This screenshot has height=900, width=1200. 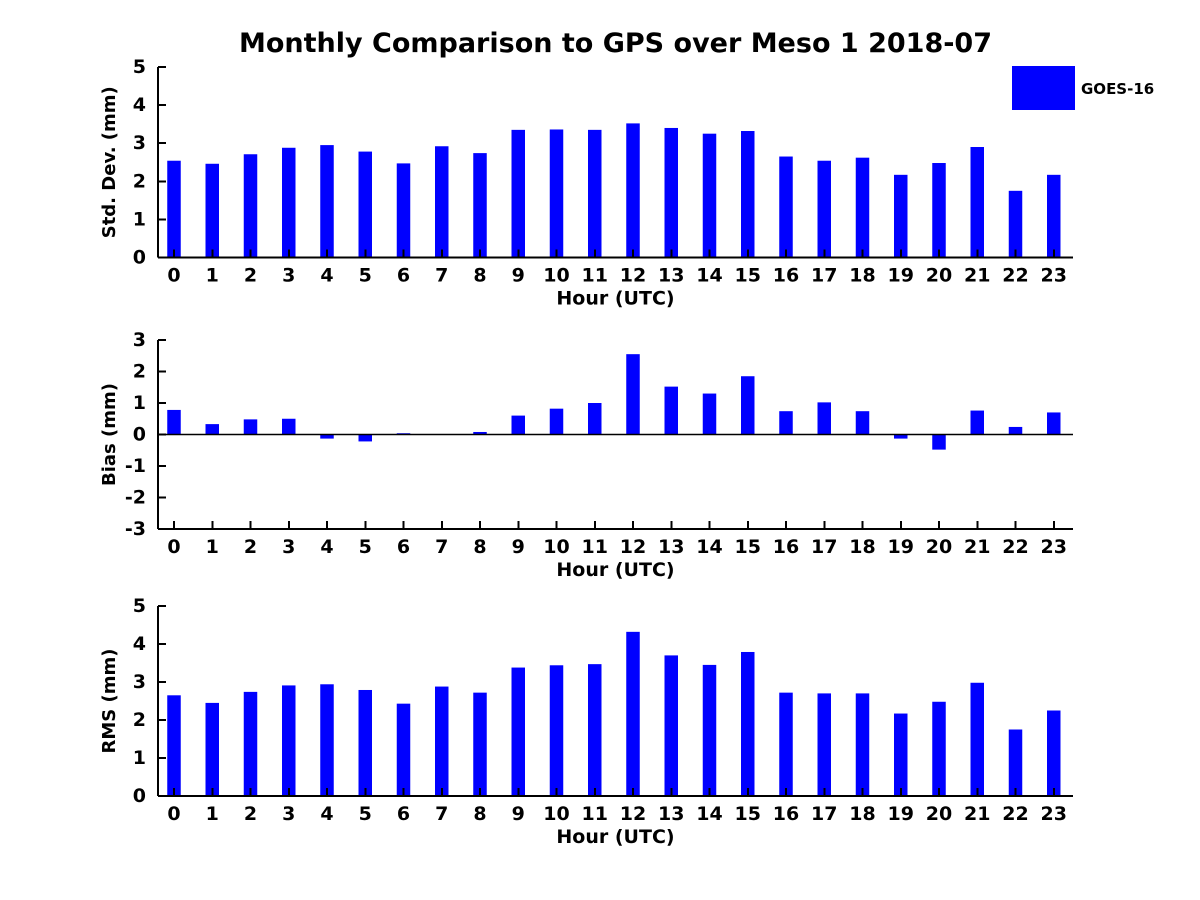 I want to click on x-tick-label: 8, so click(x=479, y=814).